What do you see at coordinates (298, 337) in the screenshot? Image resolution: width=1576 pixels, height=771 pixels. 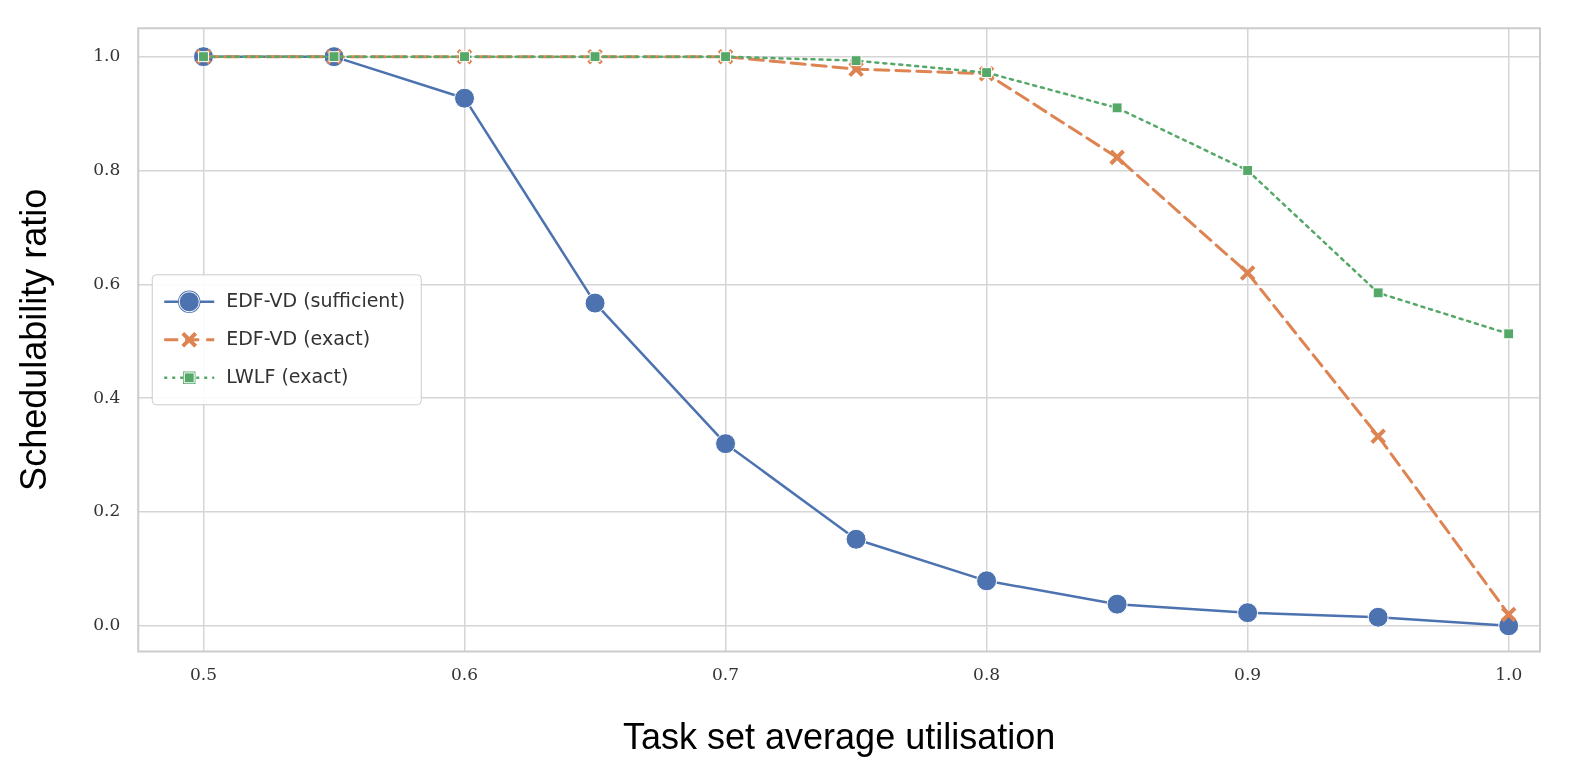 I see `legend-label: EDF-VD (exact)` at bounding box center [298, 337].